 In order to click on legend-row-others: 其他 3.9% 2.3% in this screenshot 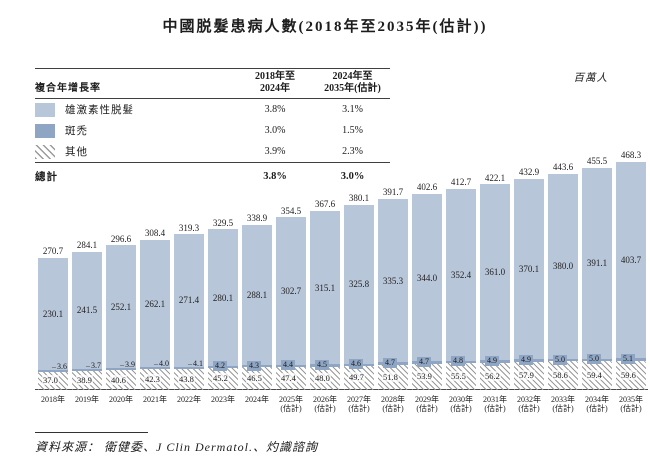, I will do `click(212, 151)`.